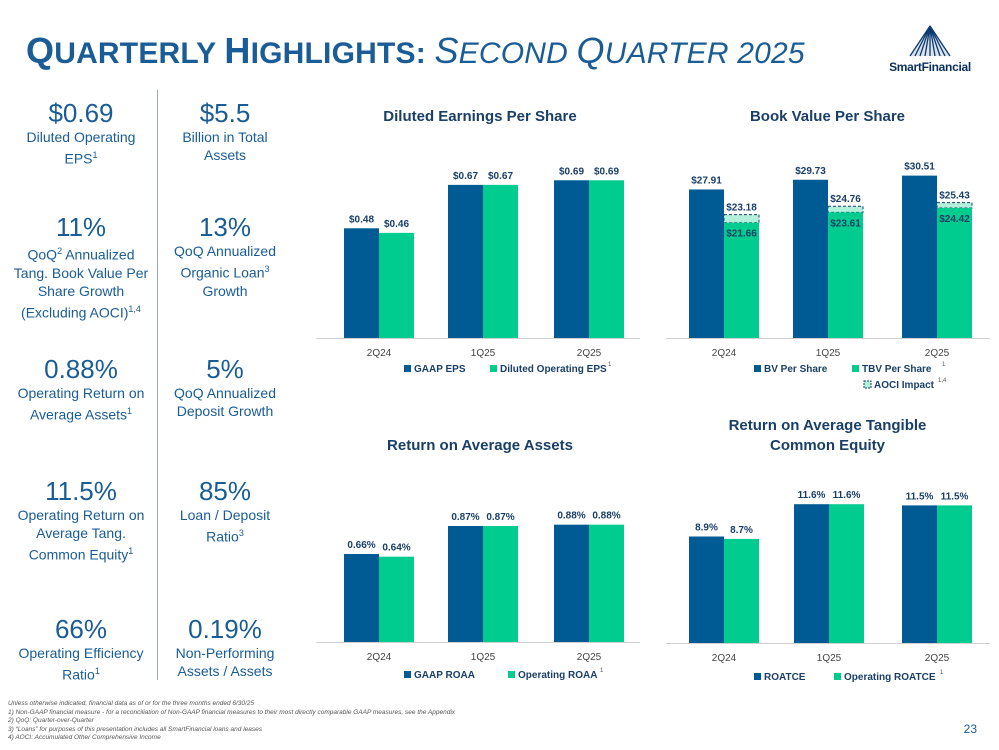  What do you see at coordinates (480, 445) in the screenshot?
I see `chart-title: Return on Average Assets` at bounding box center [480, 445].